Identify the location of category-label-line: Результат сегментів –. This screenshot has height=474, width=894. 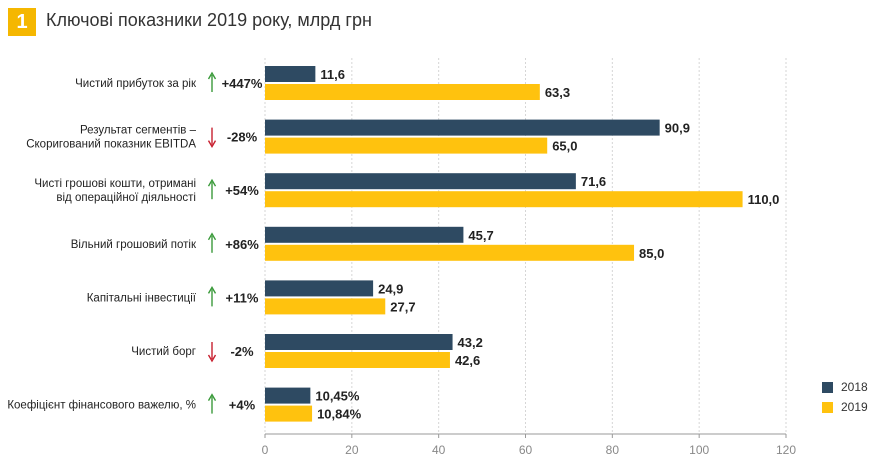
(138, 131).